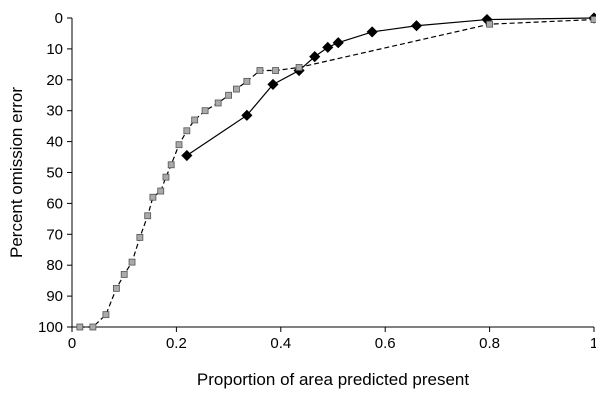 Image resolution: width=596 pixels, height=393 pixels. I want to click on x-tick-label: 0.6, so click(385, 343).